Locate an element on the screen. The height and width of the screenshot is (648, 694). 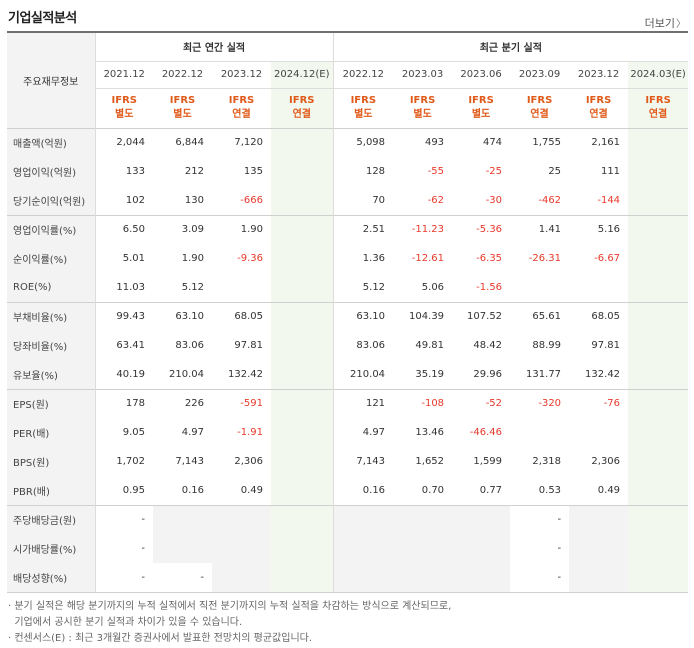
table-cell: 4.97 is located at coordinates (363, 432).